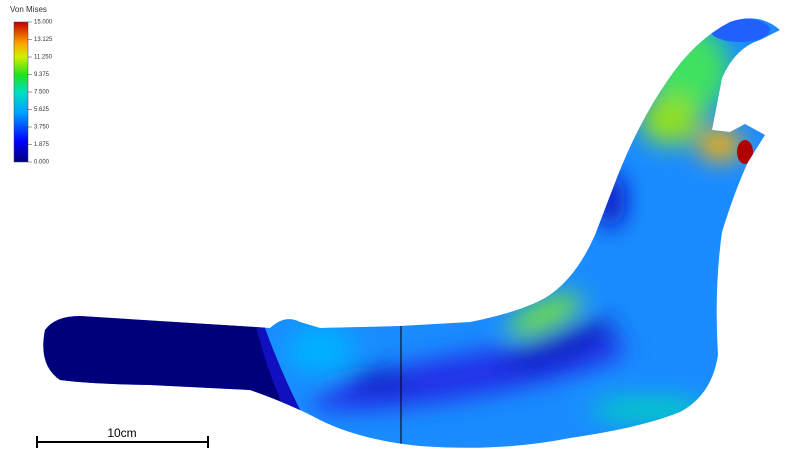 The height and width of the screenshot is (462, 800). Describe the element at coordinates (21, 92) in the screenshot. I see `color-bar` at that location.